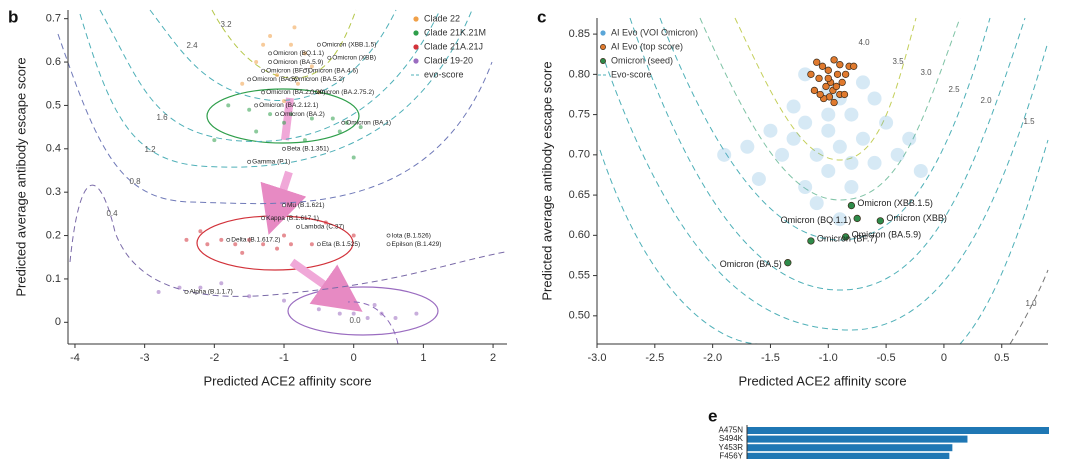  I want to click on x-tick-label: -3, so click(145, 358).